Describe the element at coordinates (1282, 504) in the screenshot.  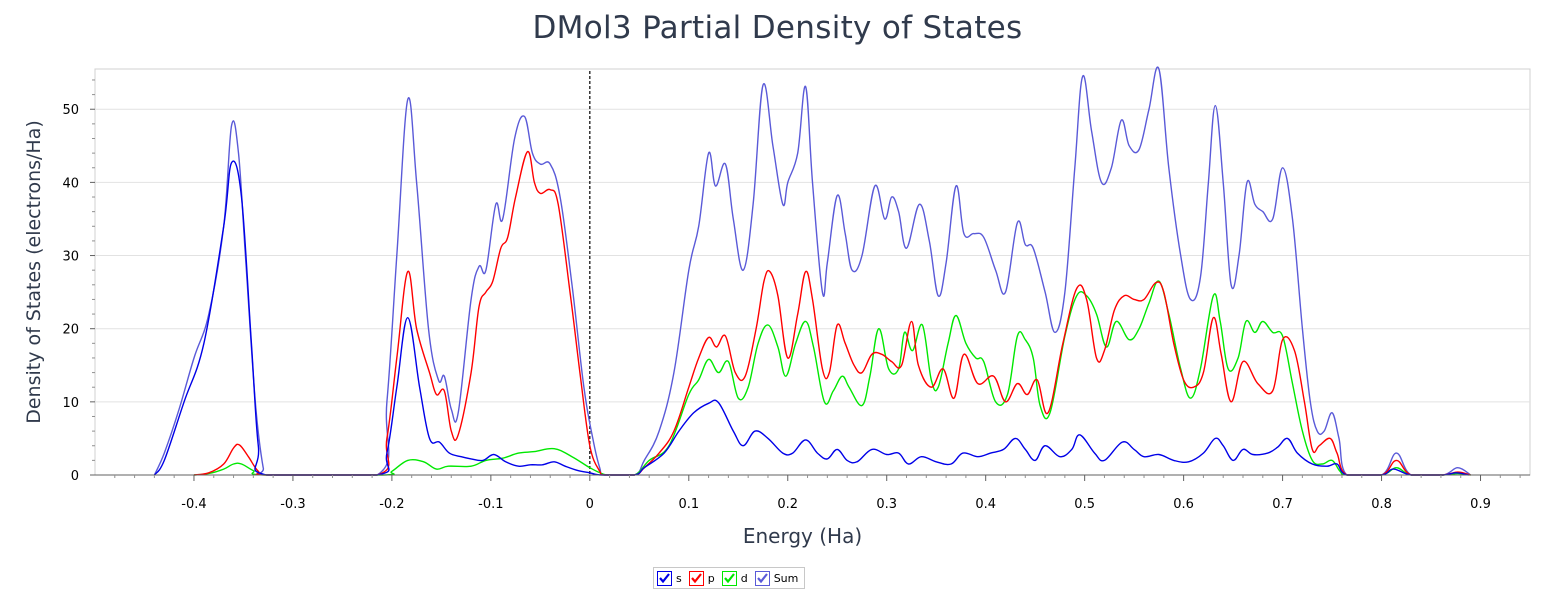
I see `x-tick-label: 0.7` at that location.